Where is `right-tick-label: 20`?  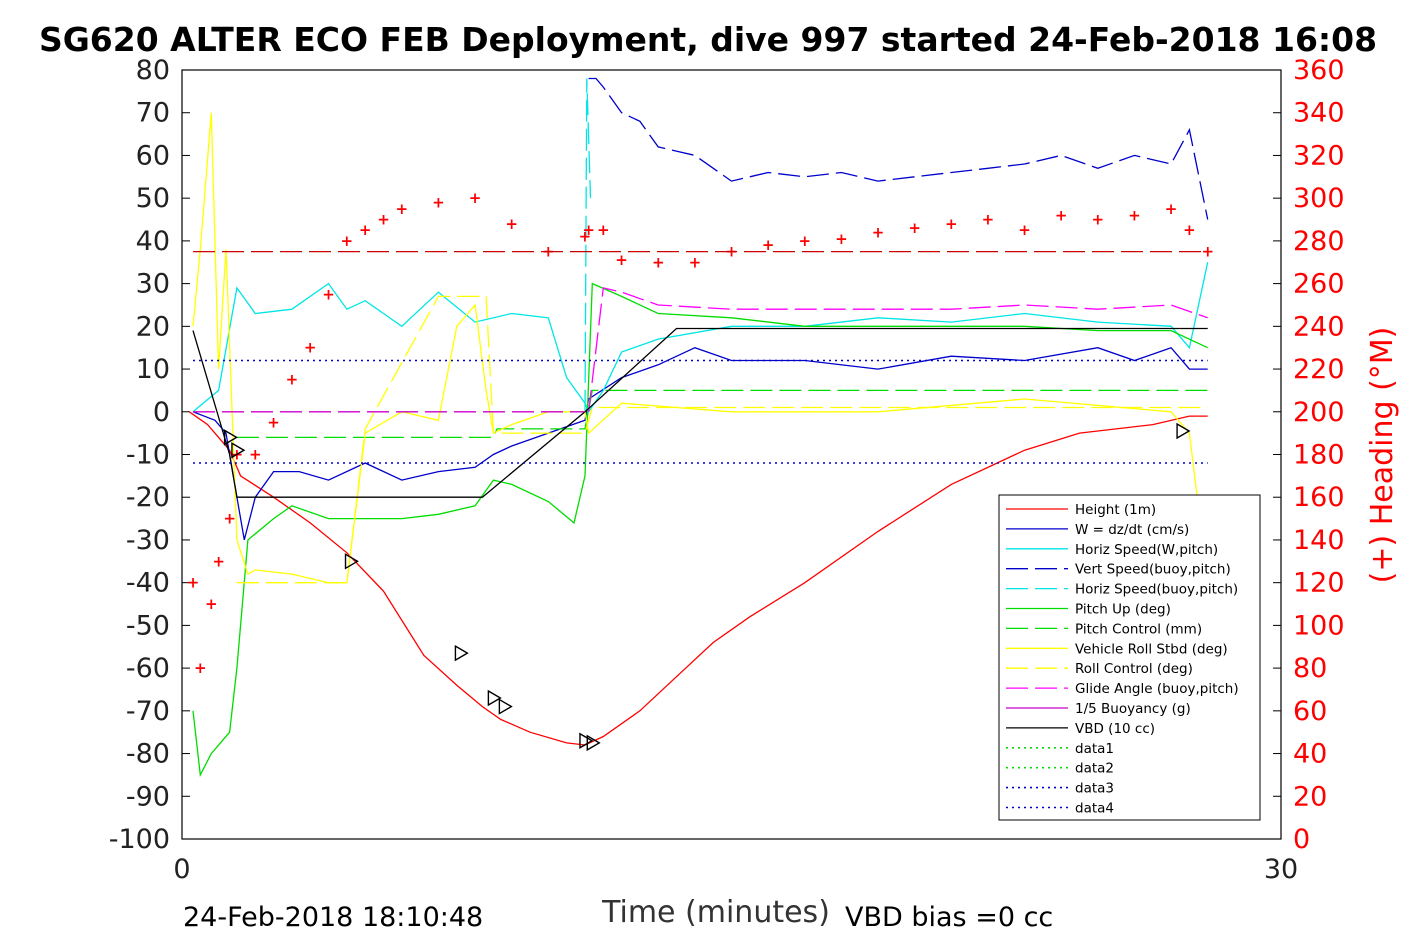 right-tick-label: 20 is located at coordinates (1310, 796).